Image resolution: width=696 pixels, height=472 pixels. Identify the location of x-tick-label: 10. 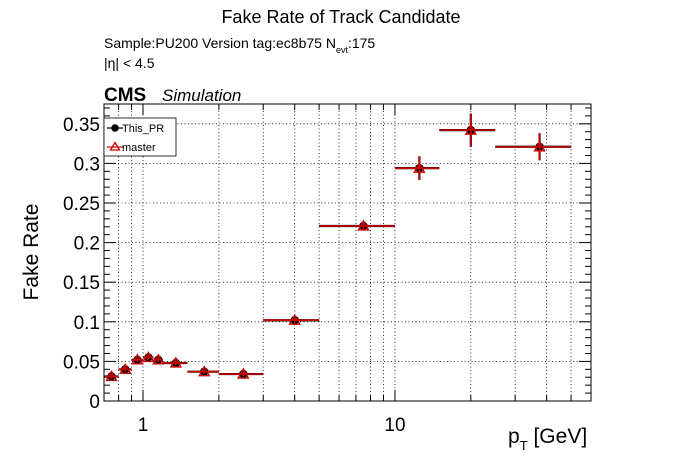
(394, 425).